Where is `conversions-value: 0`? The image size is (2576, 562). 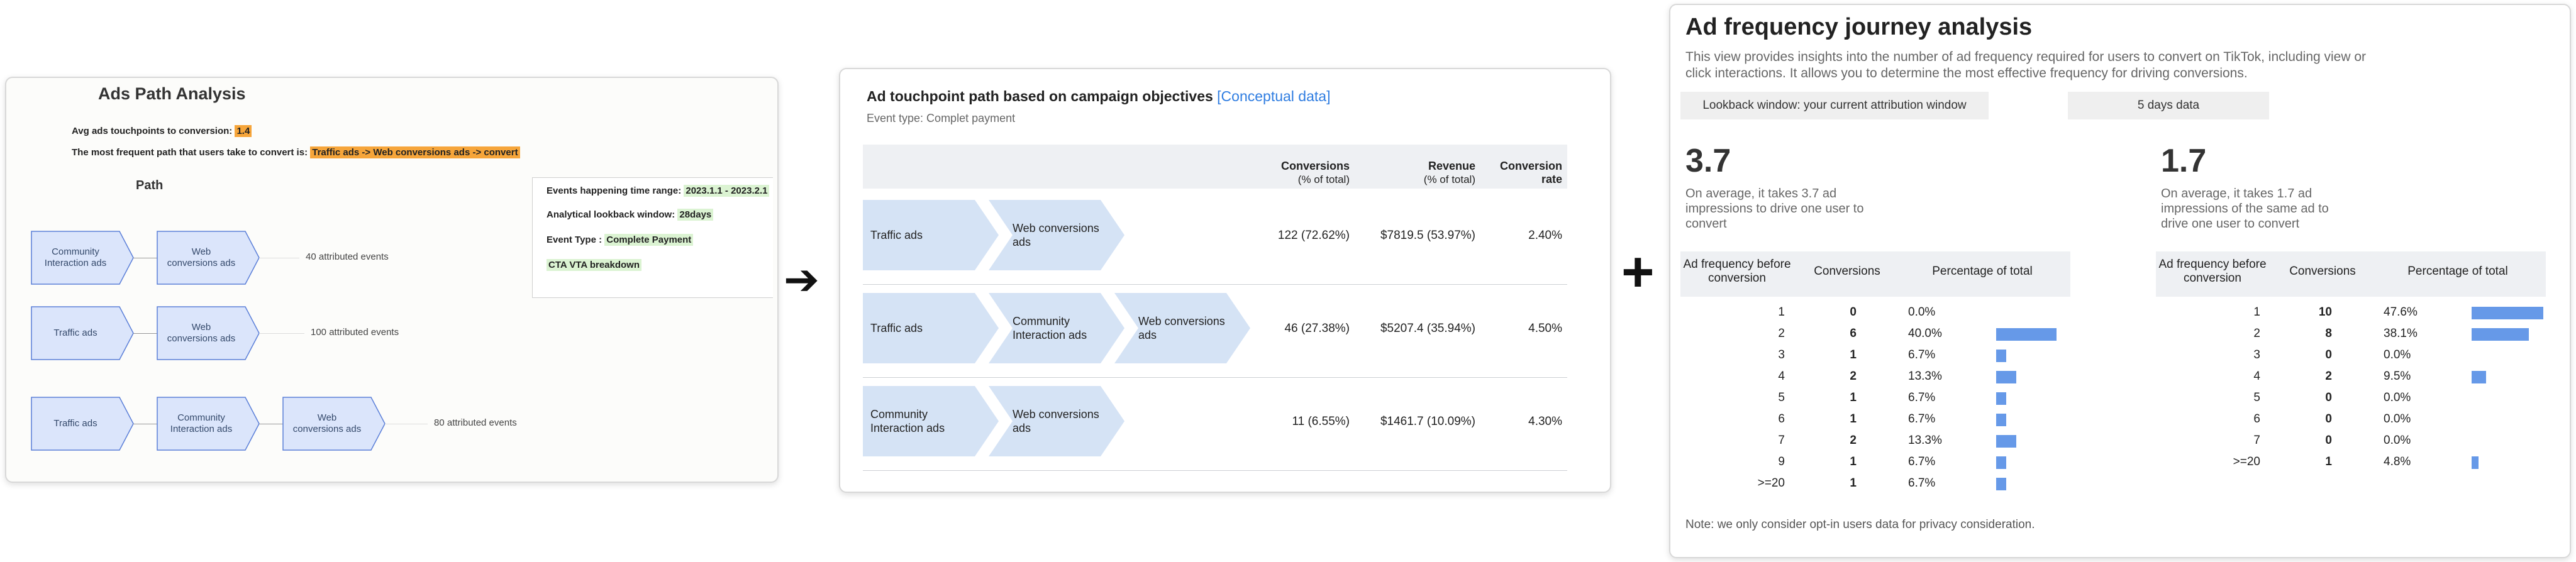 conversions-value: 0 is located at coordinates (2328, 355).